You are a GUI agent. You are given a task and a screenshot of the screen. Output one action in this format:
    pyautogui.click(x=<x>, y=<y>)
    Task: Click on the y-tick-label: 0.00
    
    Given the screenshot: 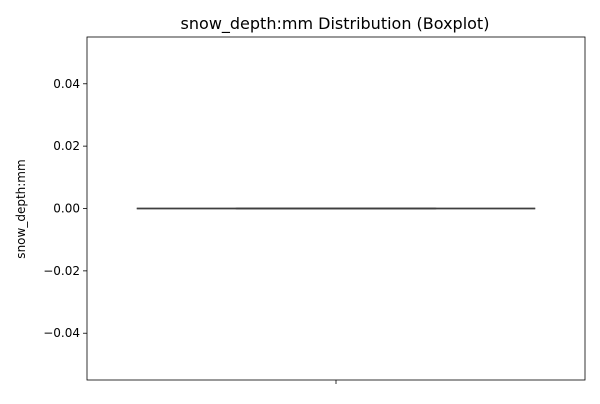 What is the action you would take?
    pyautogui.click(x=66, y=209)
    